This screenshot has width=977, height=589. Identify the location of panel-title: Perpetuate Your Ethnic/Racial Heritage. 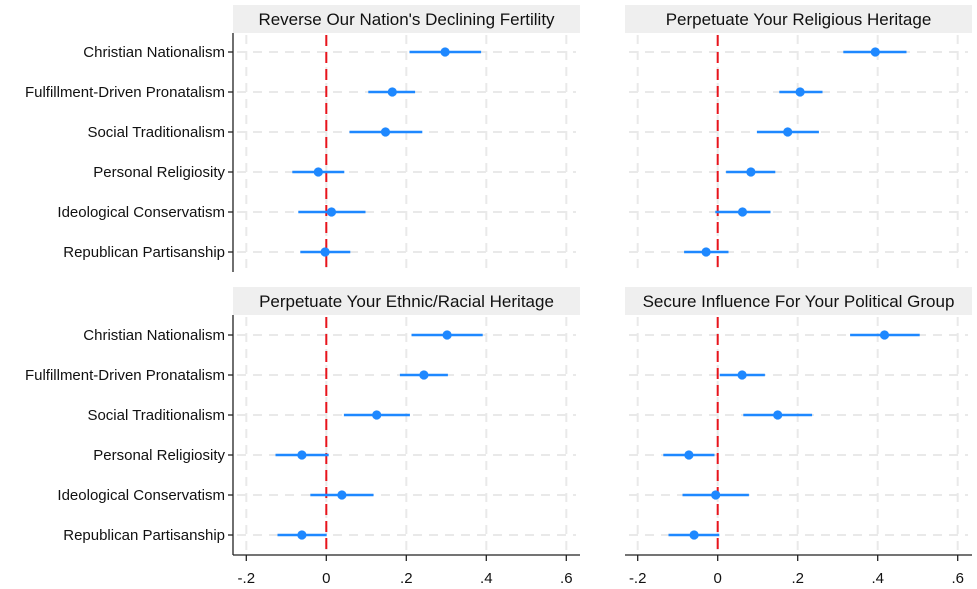
(406, 301).